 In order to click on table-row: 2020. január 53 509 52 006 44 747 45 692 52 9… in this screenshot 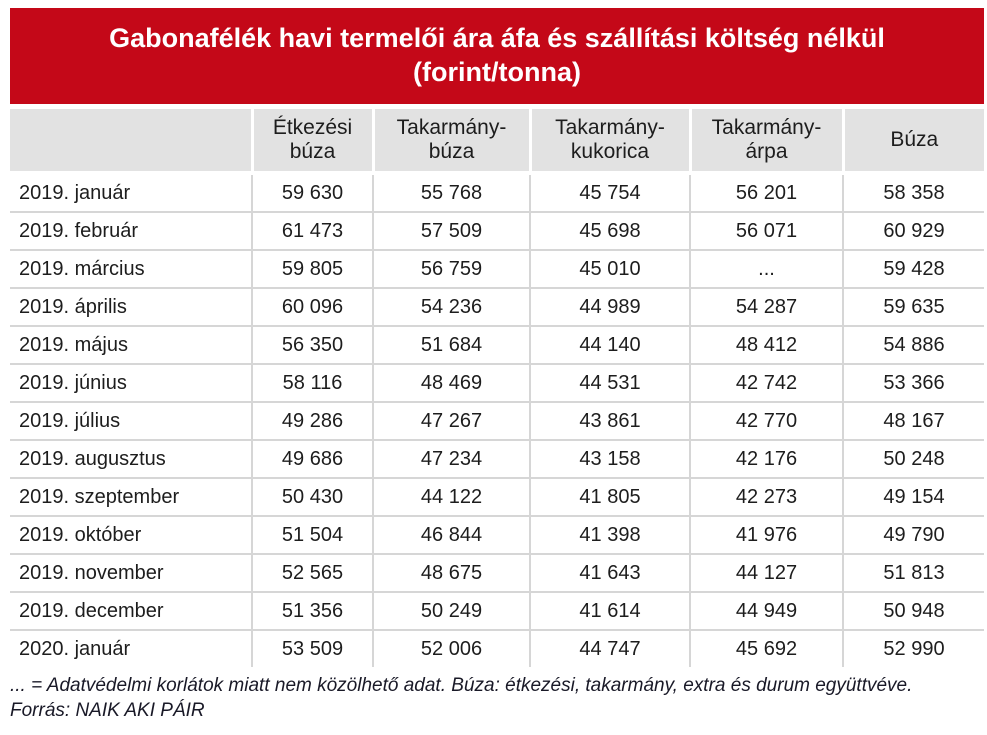, I will do `click(497, 648)`.